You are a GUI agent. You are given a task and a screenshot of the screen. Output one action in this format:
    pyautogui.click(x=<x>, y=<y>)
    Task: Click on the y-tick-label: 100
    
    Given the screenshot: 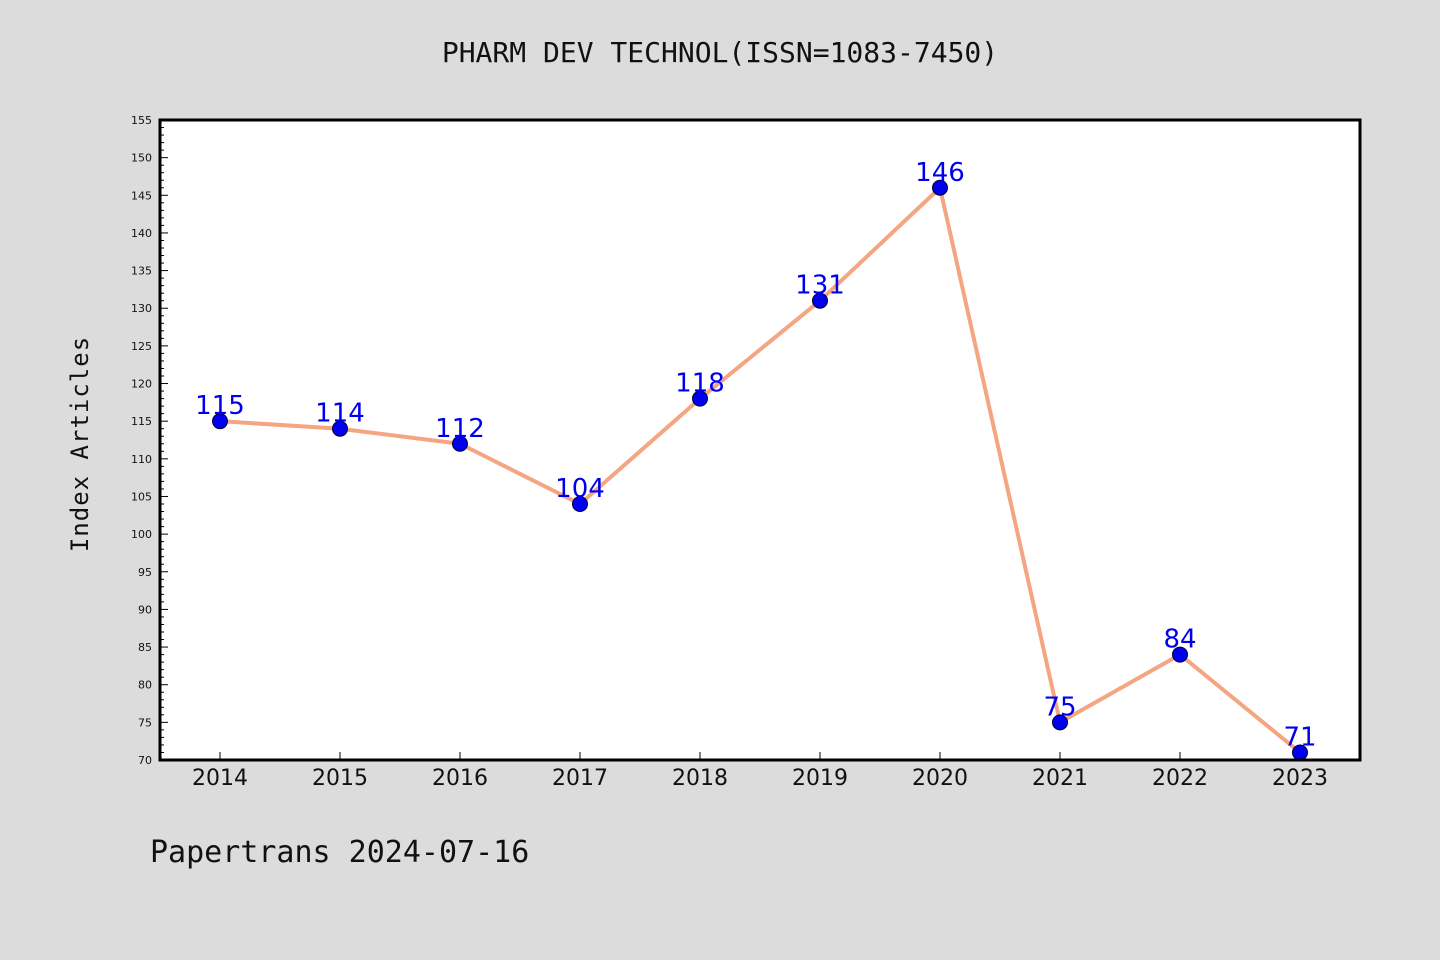 What is the action you would take?
    pyautogui.click(x=141, y=534)
    